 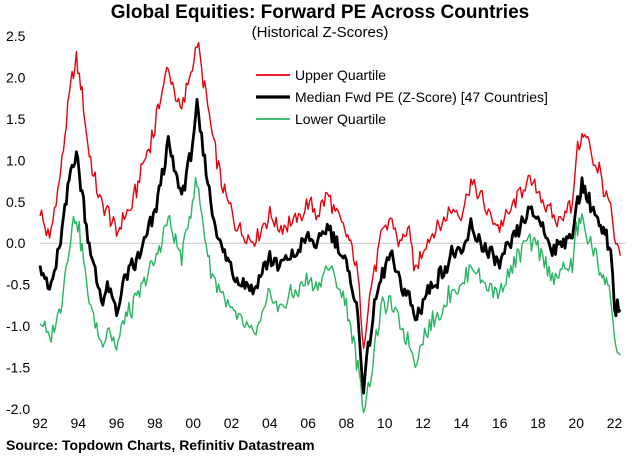 I want to click on y-tick-label: 1.5, so click(x=16, y=119).